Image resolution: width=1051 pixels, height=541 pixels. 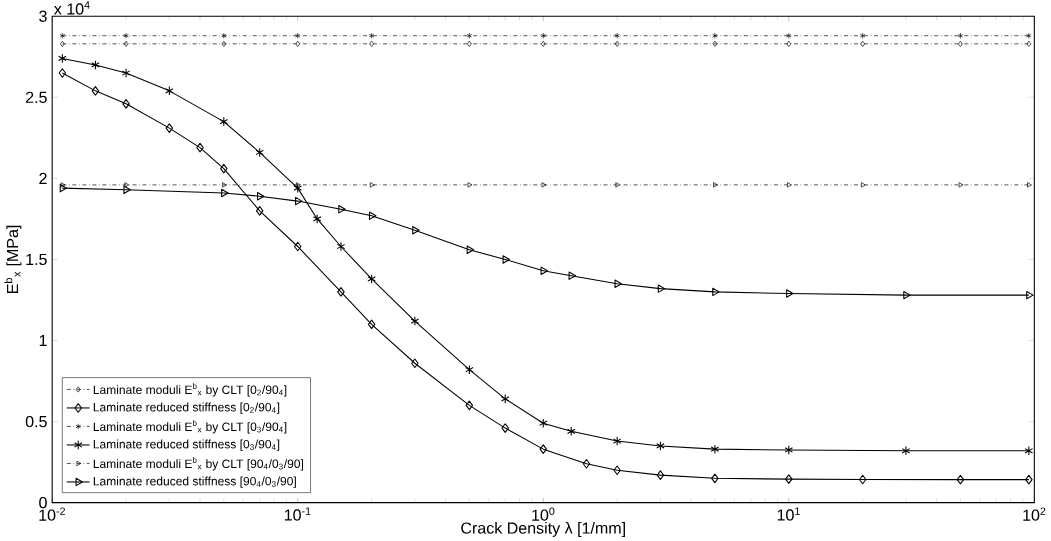 What do you see at coordinates (543, 514) in the screenshot?
I see `x-tick-label: 10$^{0}$` at bounding box center [543, 514].